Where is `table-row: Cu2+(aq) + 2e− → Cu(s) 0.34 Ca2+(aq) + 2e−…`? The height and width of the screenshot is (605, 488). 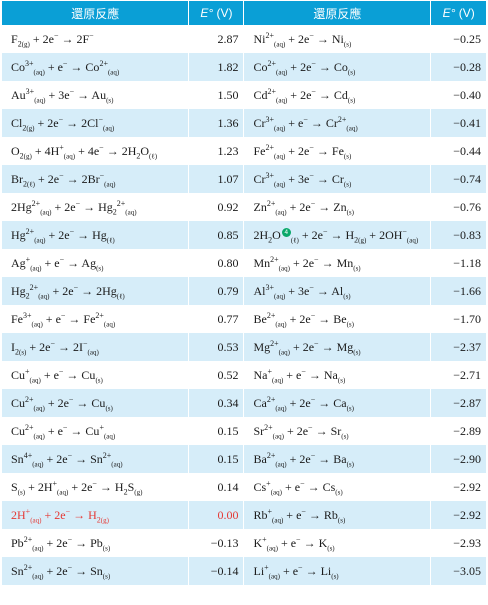
table-row: Cu2+(aq) + 2e− → Cu(s) 0.34 Ca2+(aq) + 2e−… is located at coordinates (244, 403).